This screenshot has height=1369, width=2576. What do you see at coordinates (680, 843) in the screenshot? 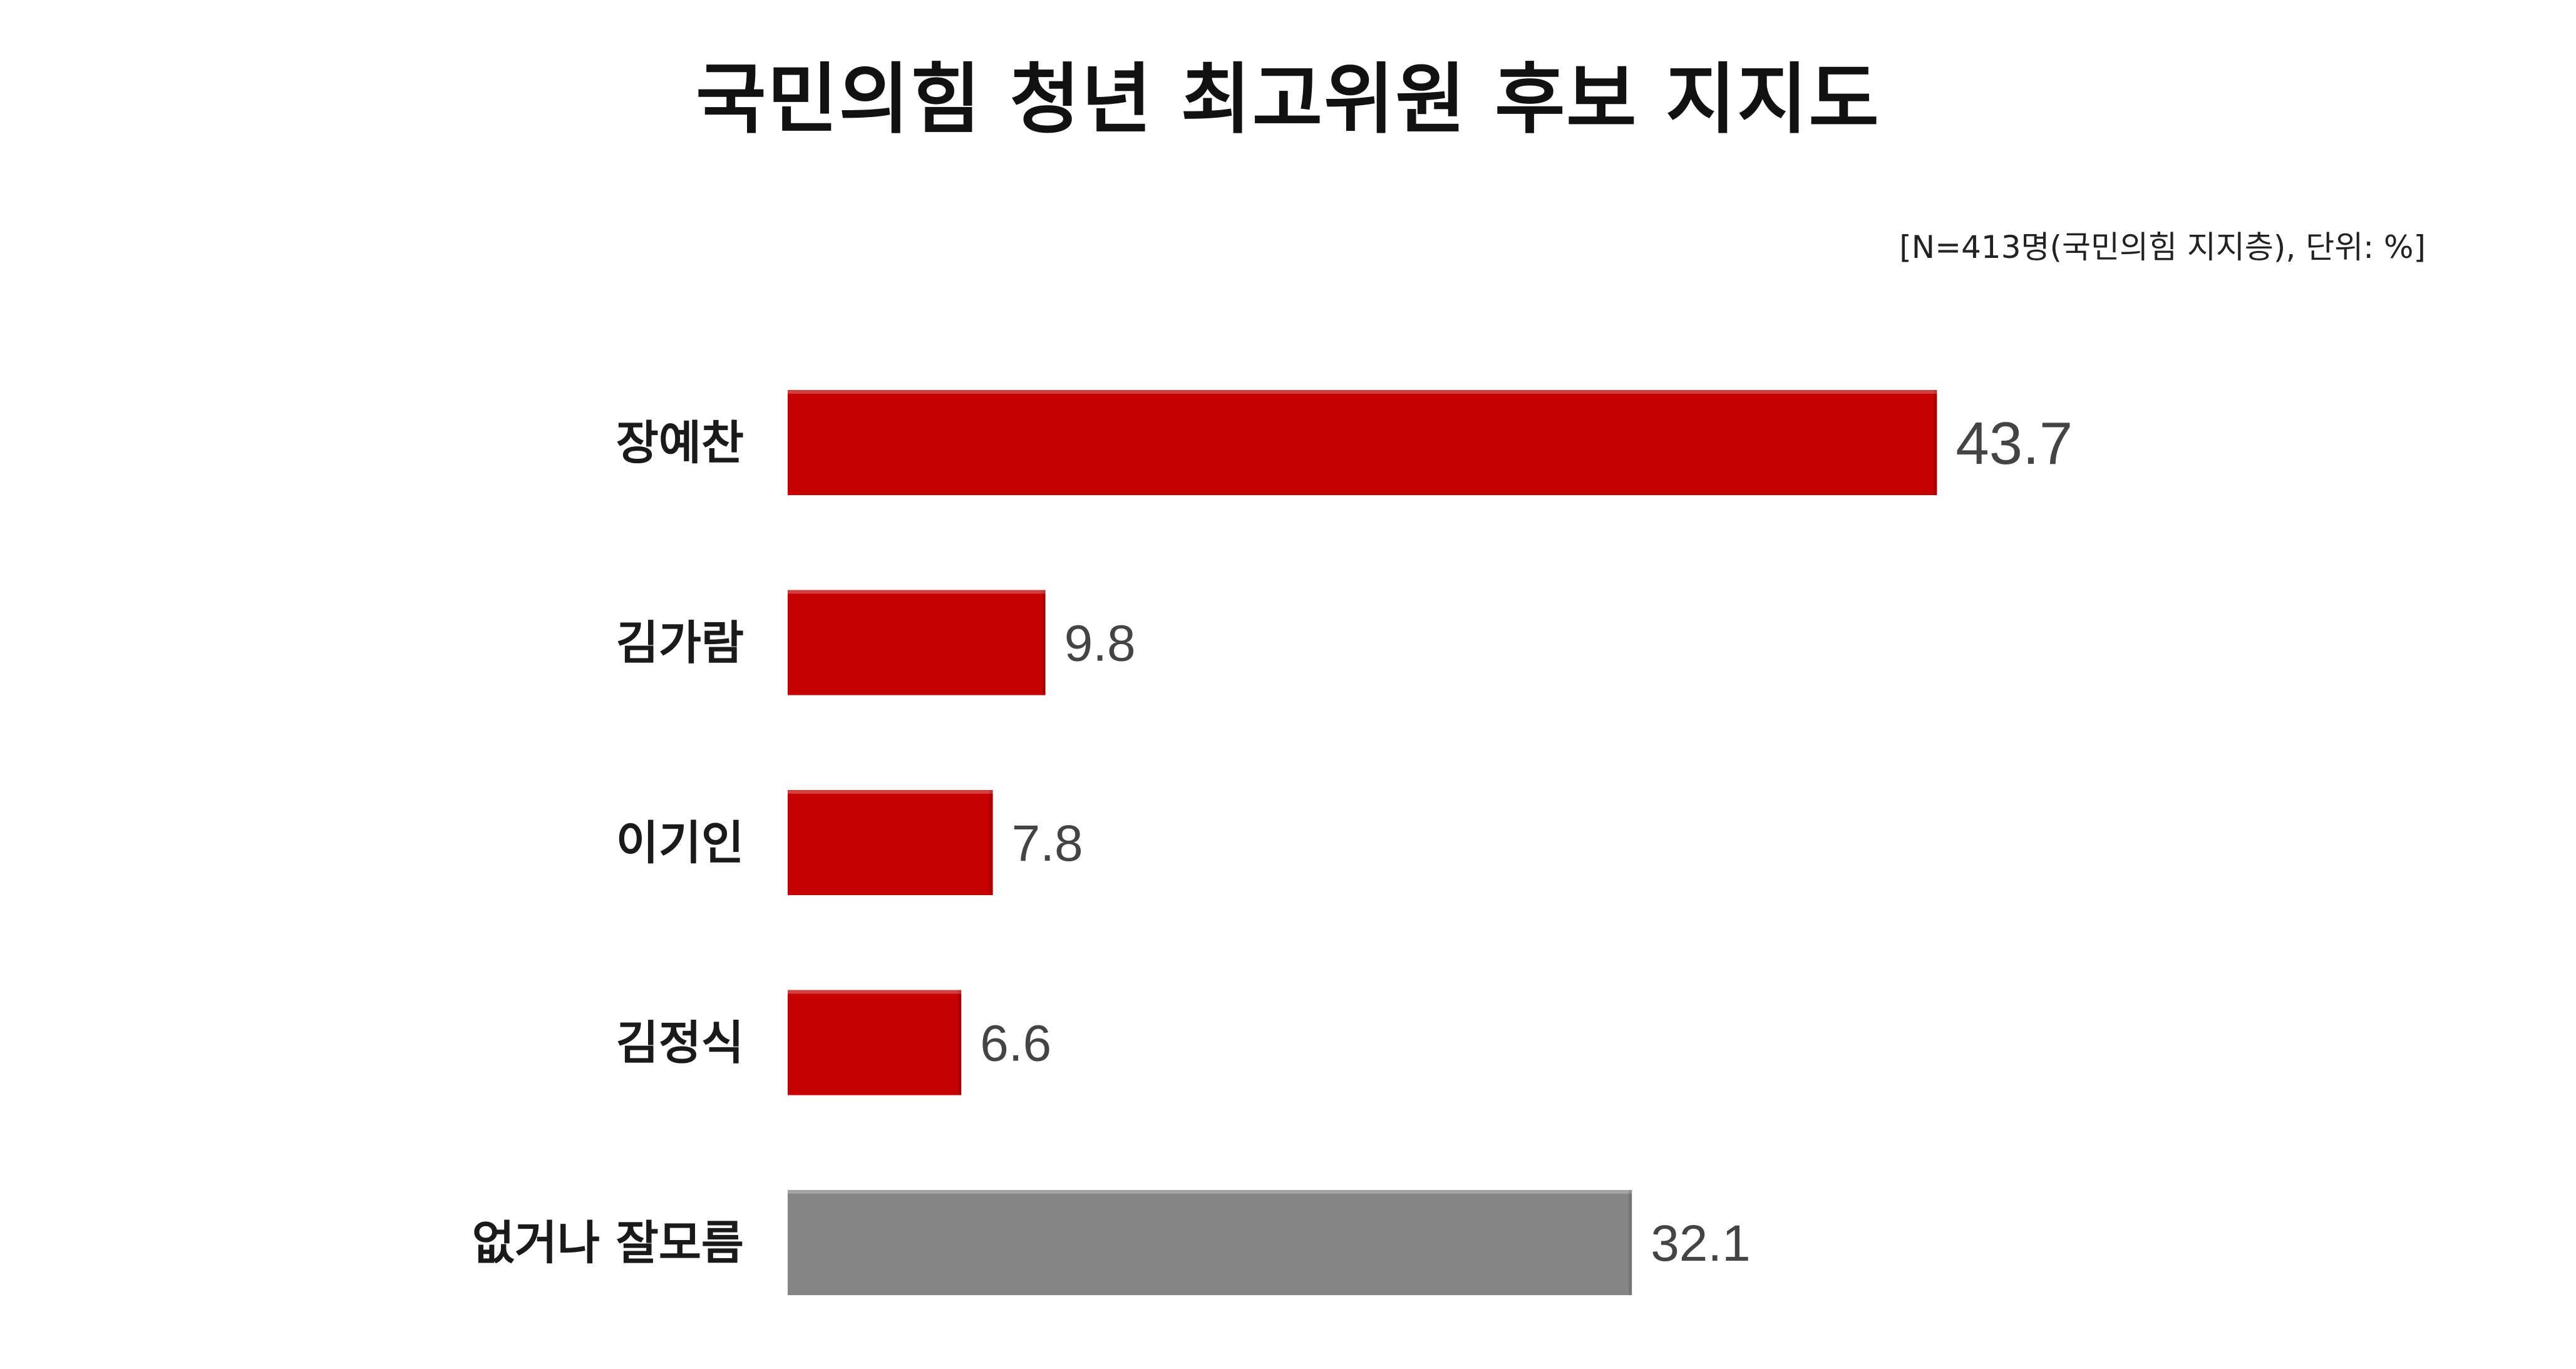
I see `category-label: 이기인` at bounding box center [680, 843].